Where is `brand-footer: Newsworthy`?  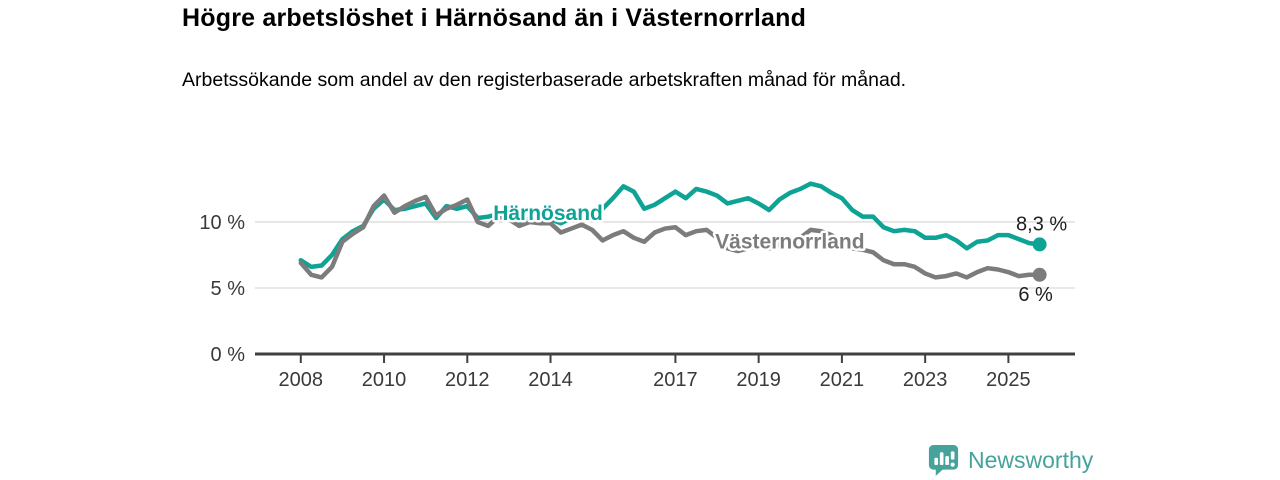
brand-footer: Newsworthy is located at coordinates (1010, 460).